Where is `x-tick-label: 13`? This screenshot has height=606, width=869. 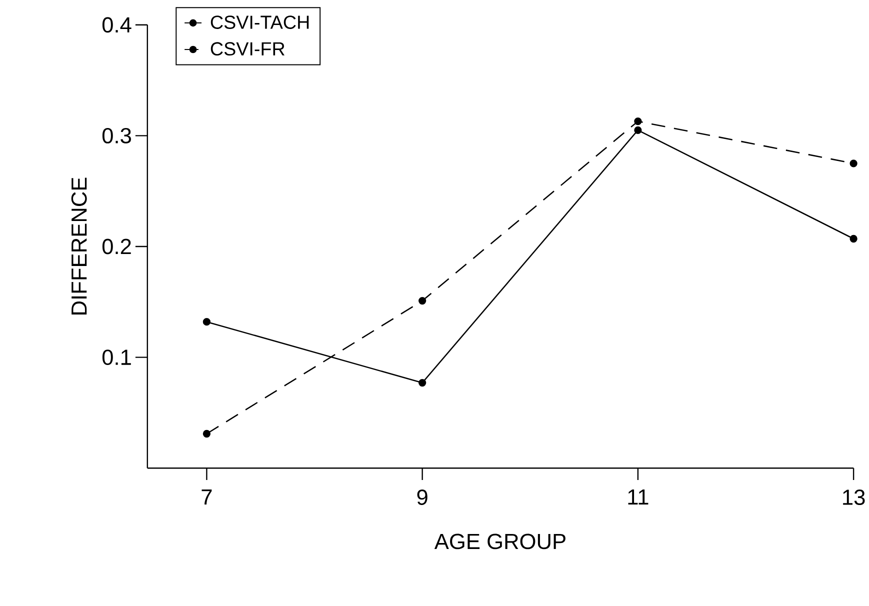 x-tick-label: 13 is located at coordinates (854, 498).